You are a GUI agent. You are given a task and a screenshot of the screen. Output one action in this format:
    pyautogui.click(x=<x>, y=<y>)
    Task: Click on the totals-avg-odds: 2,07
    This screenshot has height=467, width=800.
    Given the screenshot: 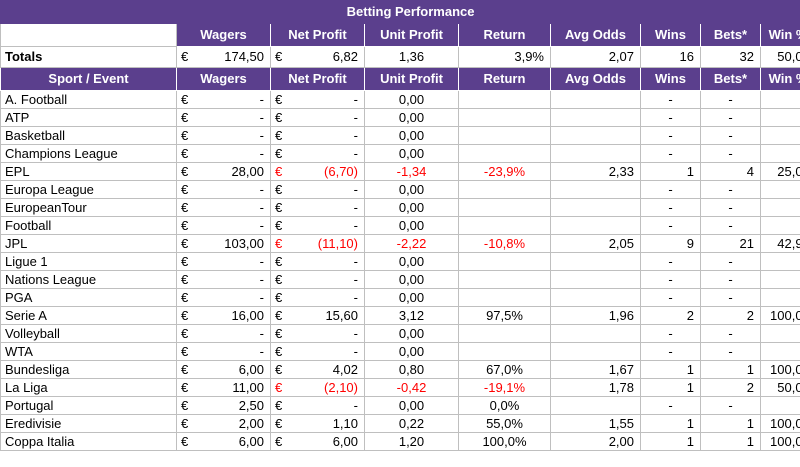 What is the action you would take?
    pyautogui.click(x=595, y=57)
    